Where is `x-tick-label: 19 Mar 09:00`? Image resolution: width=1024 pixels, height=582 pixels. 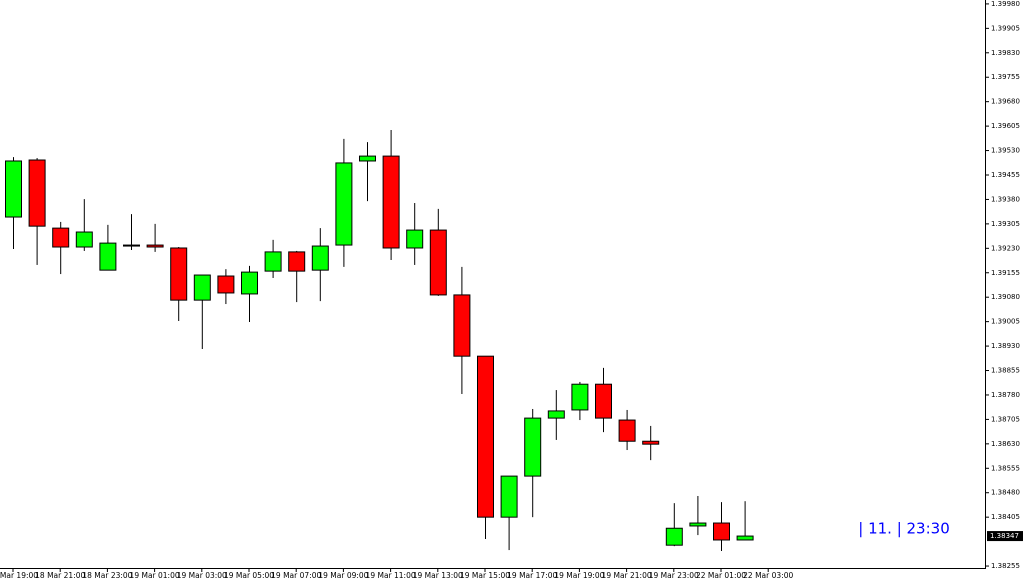 x-tick-label: 19 Mar 09:00 is located at coordinates (343, 575).